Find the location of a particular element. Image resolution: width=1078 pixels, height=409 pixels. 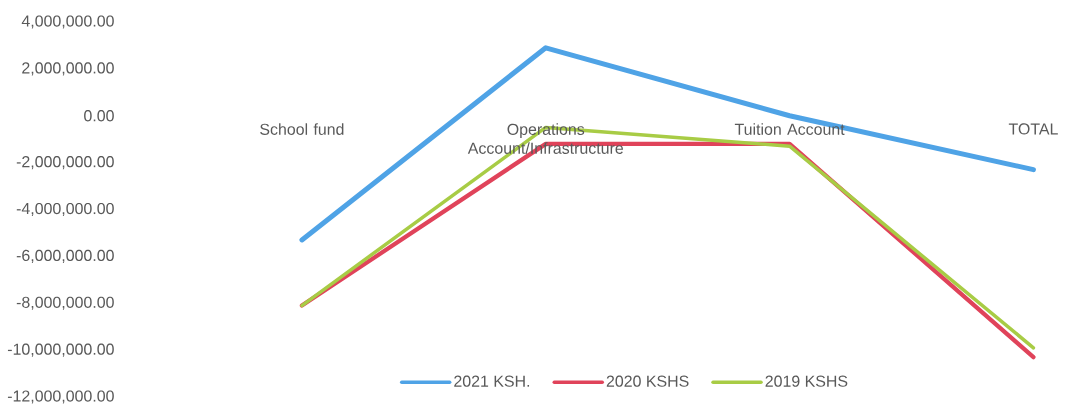

y-tick-label: -6,000,000.00 is located at coordinates (65, 256).